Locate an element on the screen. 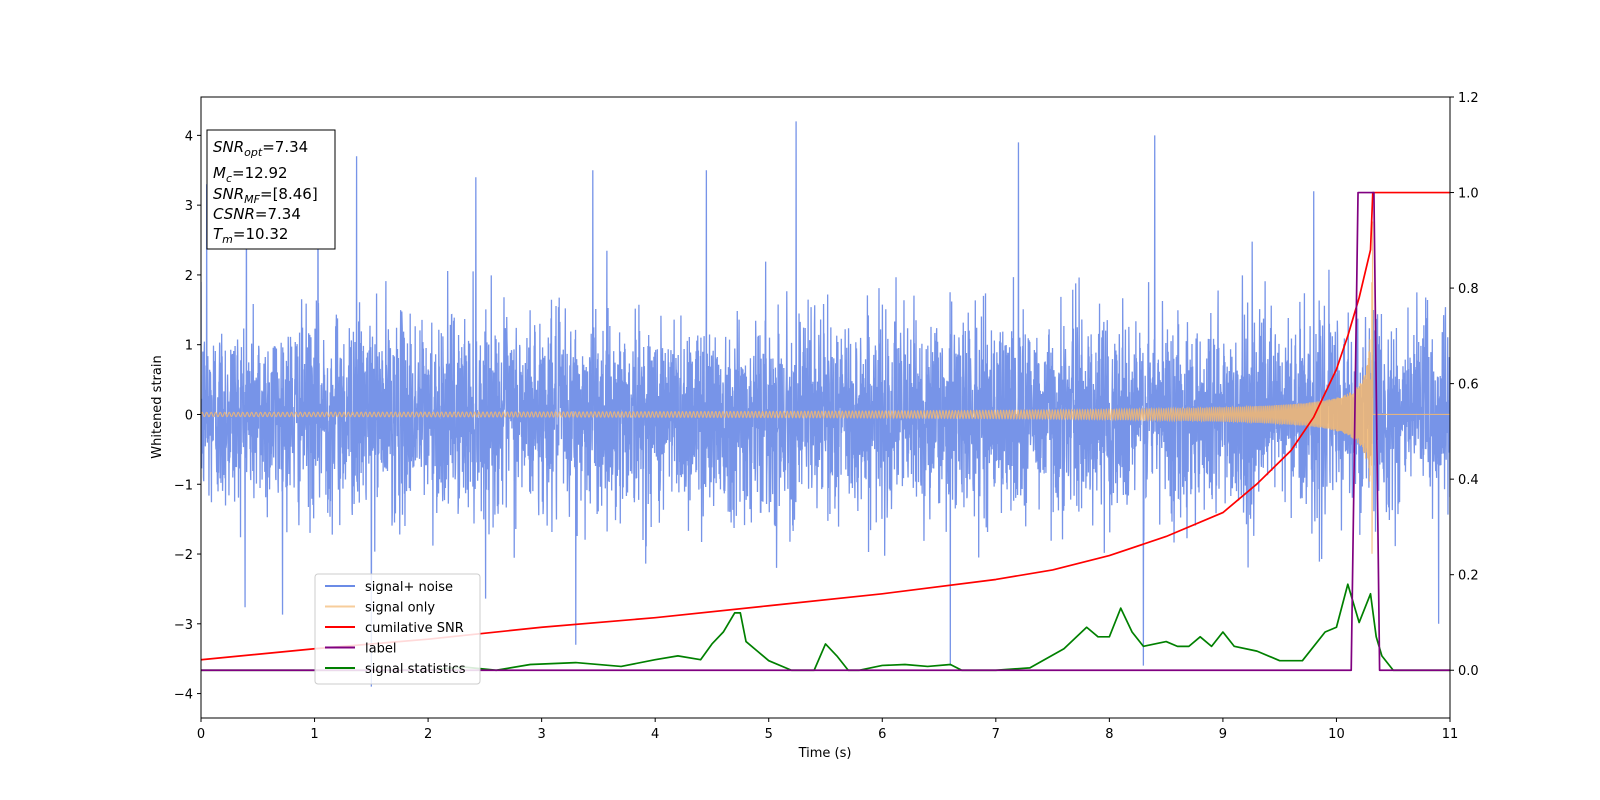 The image size is (1600, 800). info-line: SNRMF=[8.46] is located at coordinates (265, 195).